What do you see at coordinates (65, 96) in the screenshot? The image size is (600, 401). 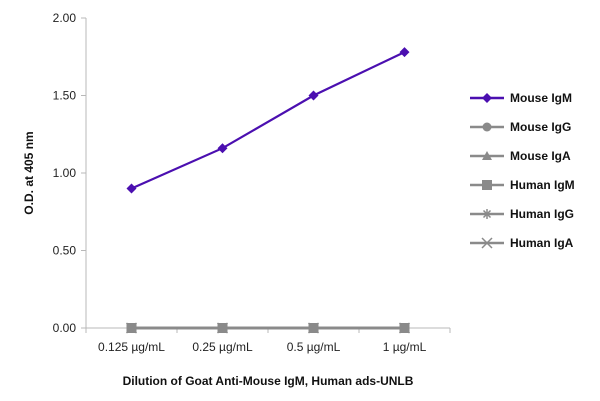 I see `y-tick-label: 1.50` at bounding box center [65, 96].